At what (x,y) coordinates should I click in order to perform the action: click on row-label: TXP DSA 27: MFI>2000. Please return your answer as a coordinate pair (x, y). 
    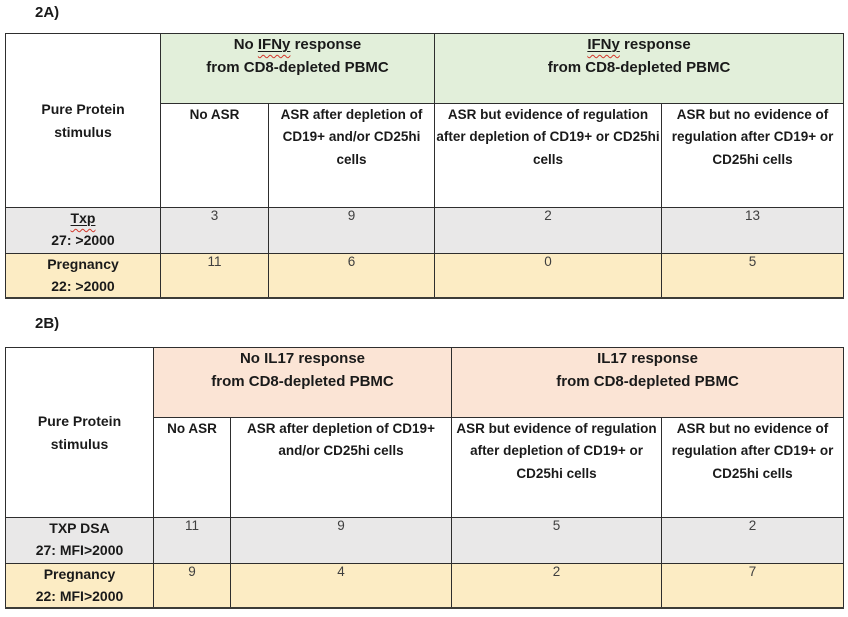
    Looking at the image, I should click on (79, 540).